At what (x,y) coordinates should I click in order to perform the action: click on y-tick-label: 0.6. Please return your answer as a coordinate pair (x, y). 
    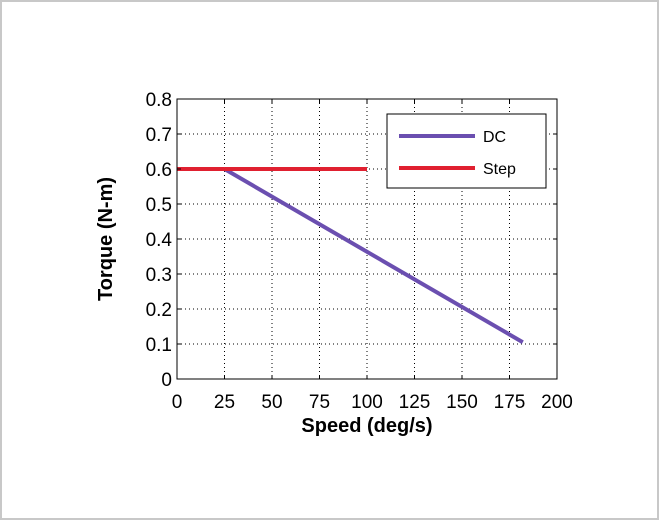
    Looking at the image, I should click on (159, 170).